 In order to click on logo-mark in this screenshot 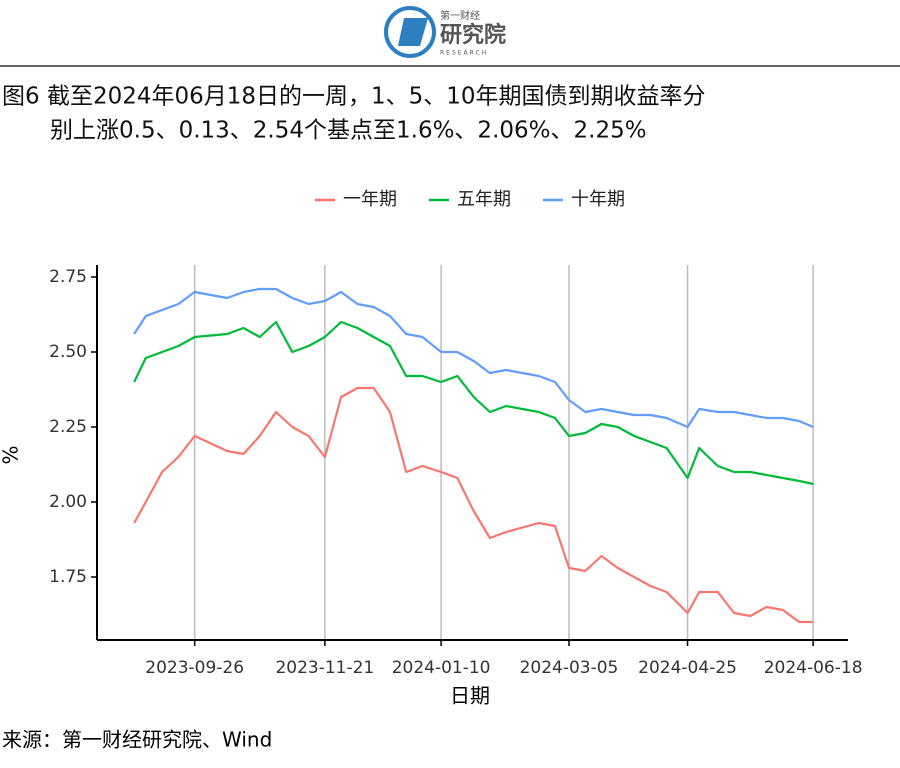, I will do `click(413, 32)`.